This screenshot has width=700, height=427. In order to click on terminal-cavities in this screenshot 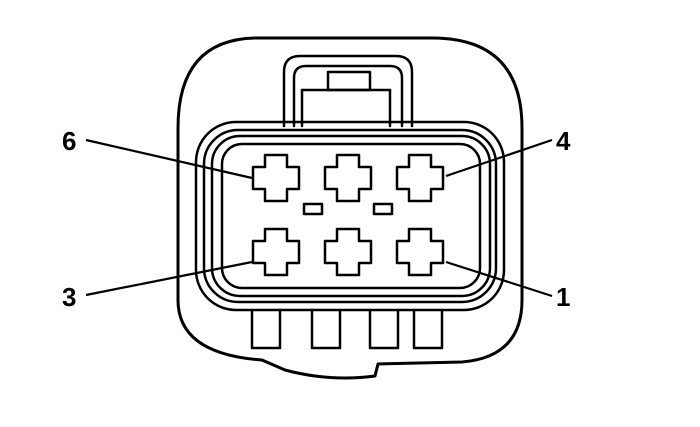, I will do `click(348, 215)`.